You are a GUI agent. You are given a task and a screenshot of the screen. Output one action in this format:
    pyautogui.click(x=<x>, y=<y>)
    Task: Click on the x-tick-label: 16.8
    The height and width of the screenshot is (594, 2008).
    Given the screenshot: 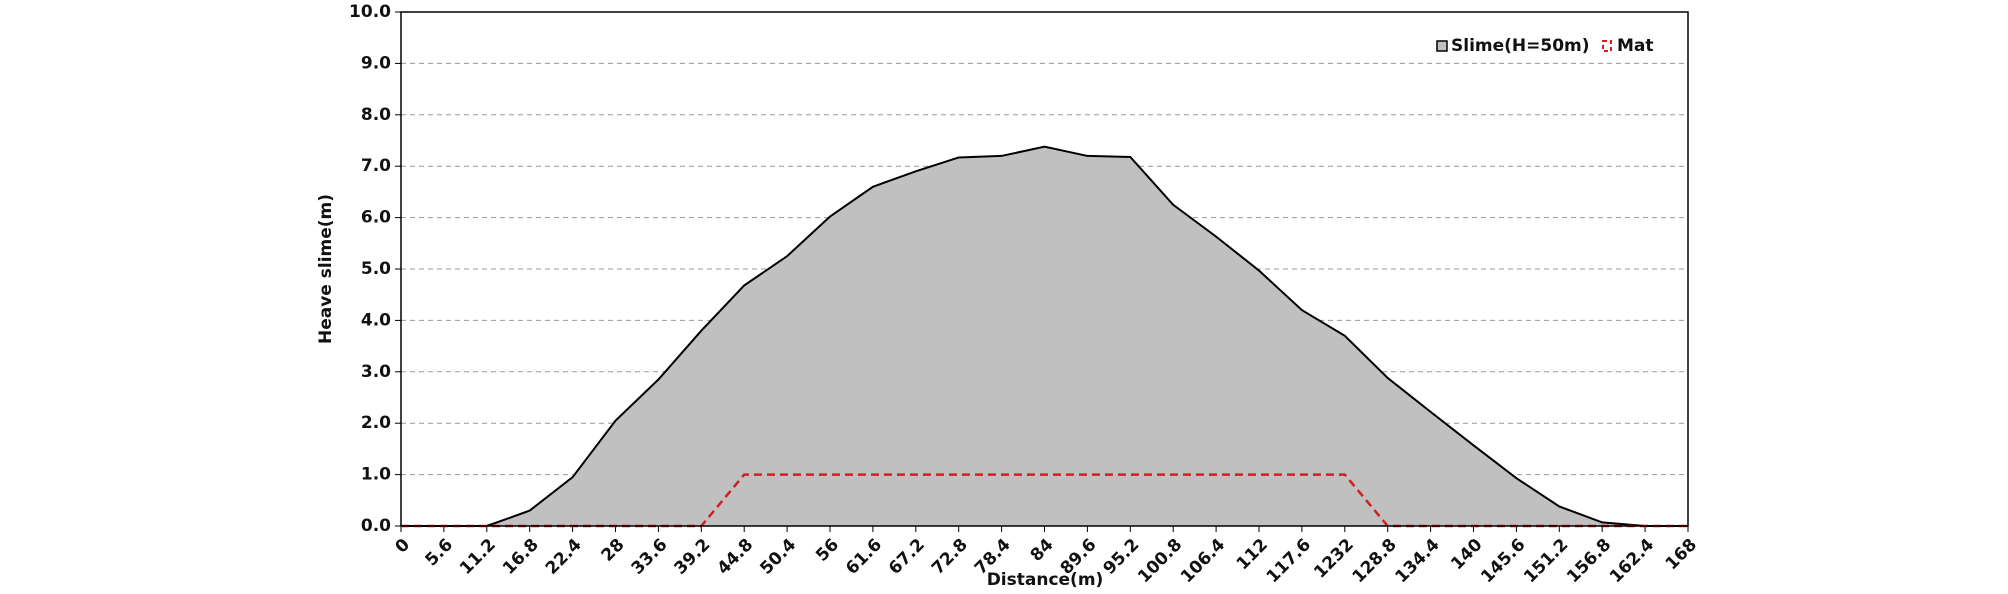 What is the action you would take?
    pyautogui.click(x=521, y=557)
    